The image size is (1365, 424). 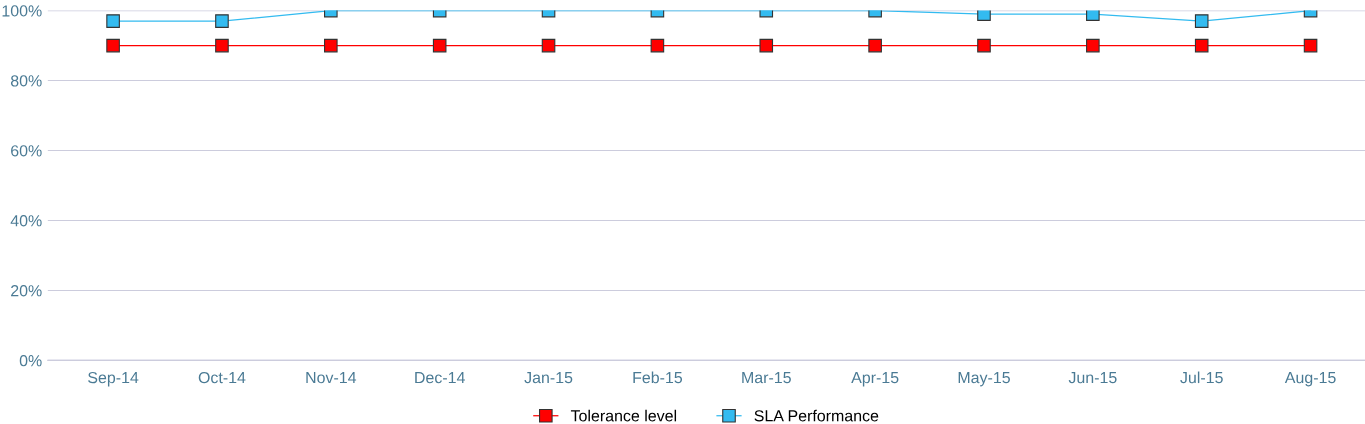 What do you see at coordinates (548, 378) in the screenshot?
I see `x-tick-label: Jan-15` at bounding box center [548, 378].